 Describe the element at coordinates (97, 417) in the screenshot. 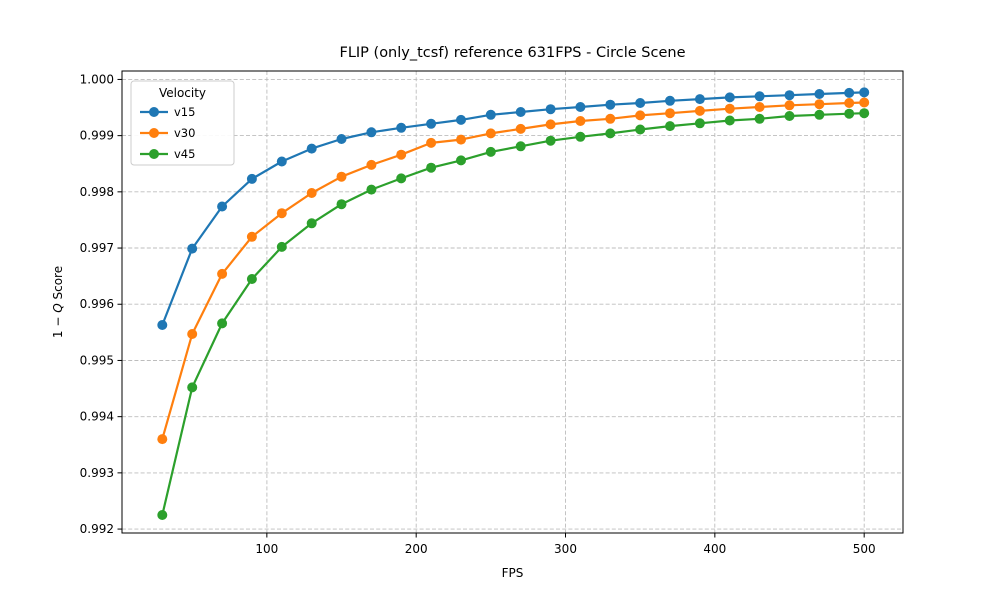

I see `y-tick-label: 0.994` at that location.